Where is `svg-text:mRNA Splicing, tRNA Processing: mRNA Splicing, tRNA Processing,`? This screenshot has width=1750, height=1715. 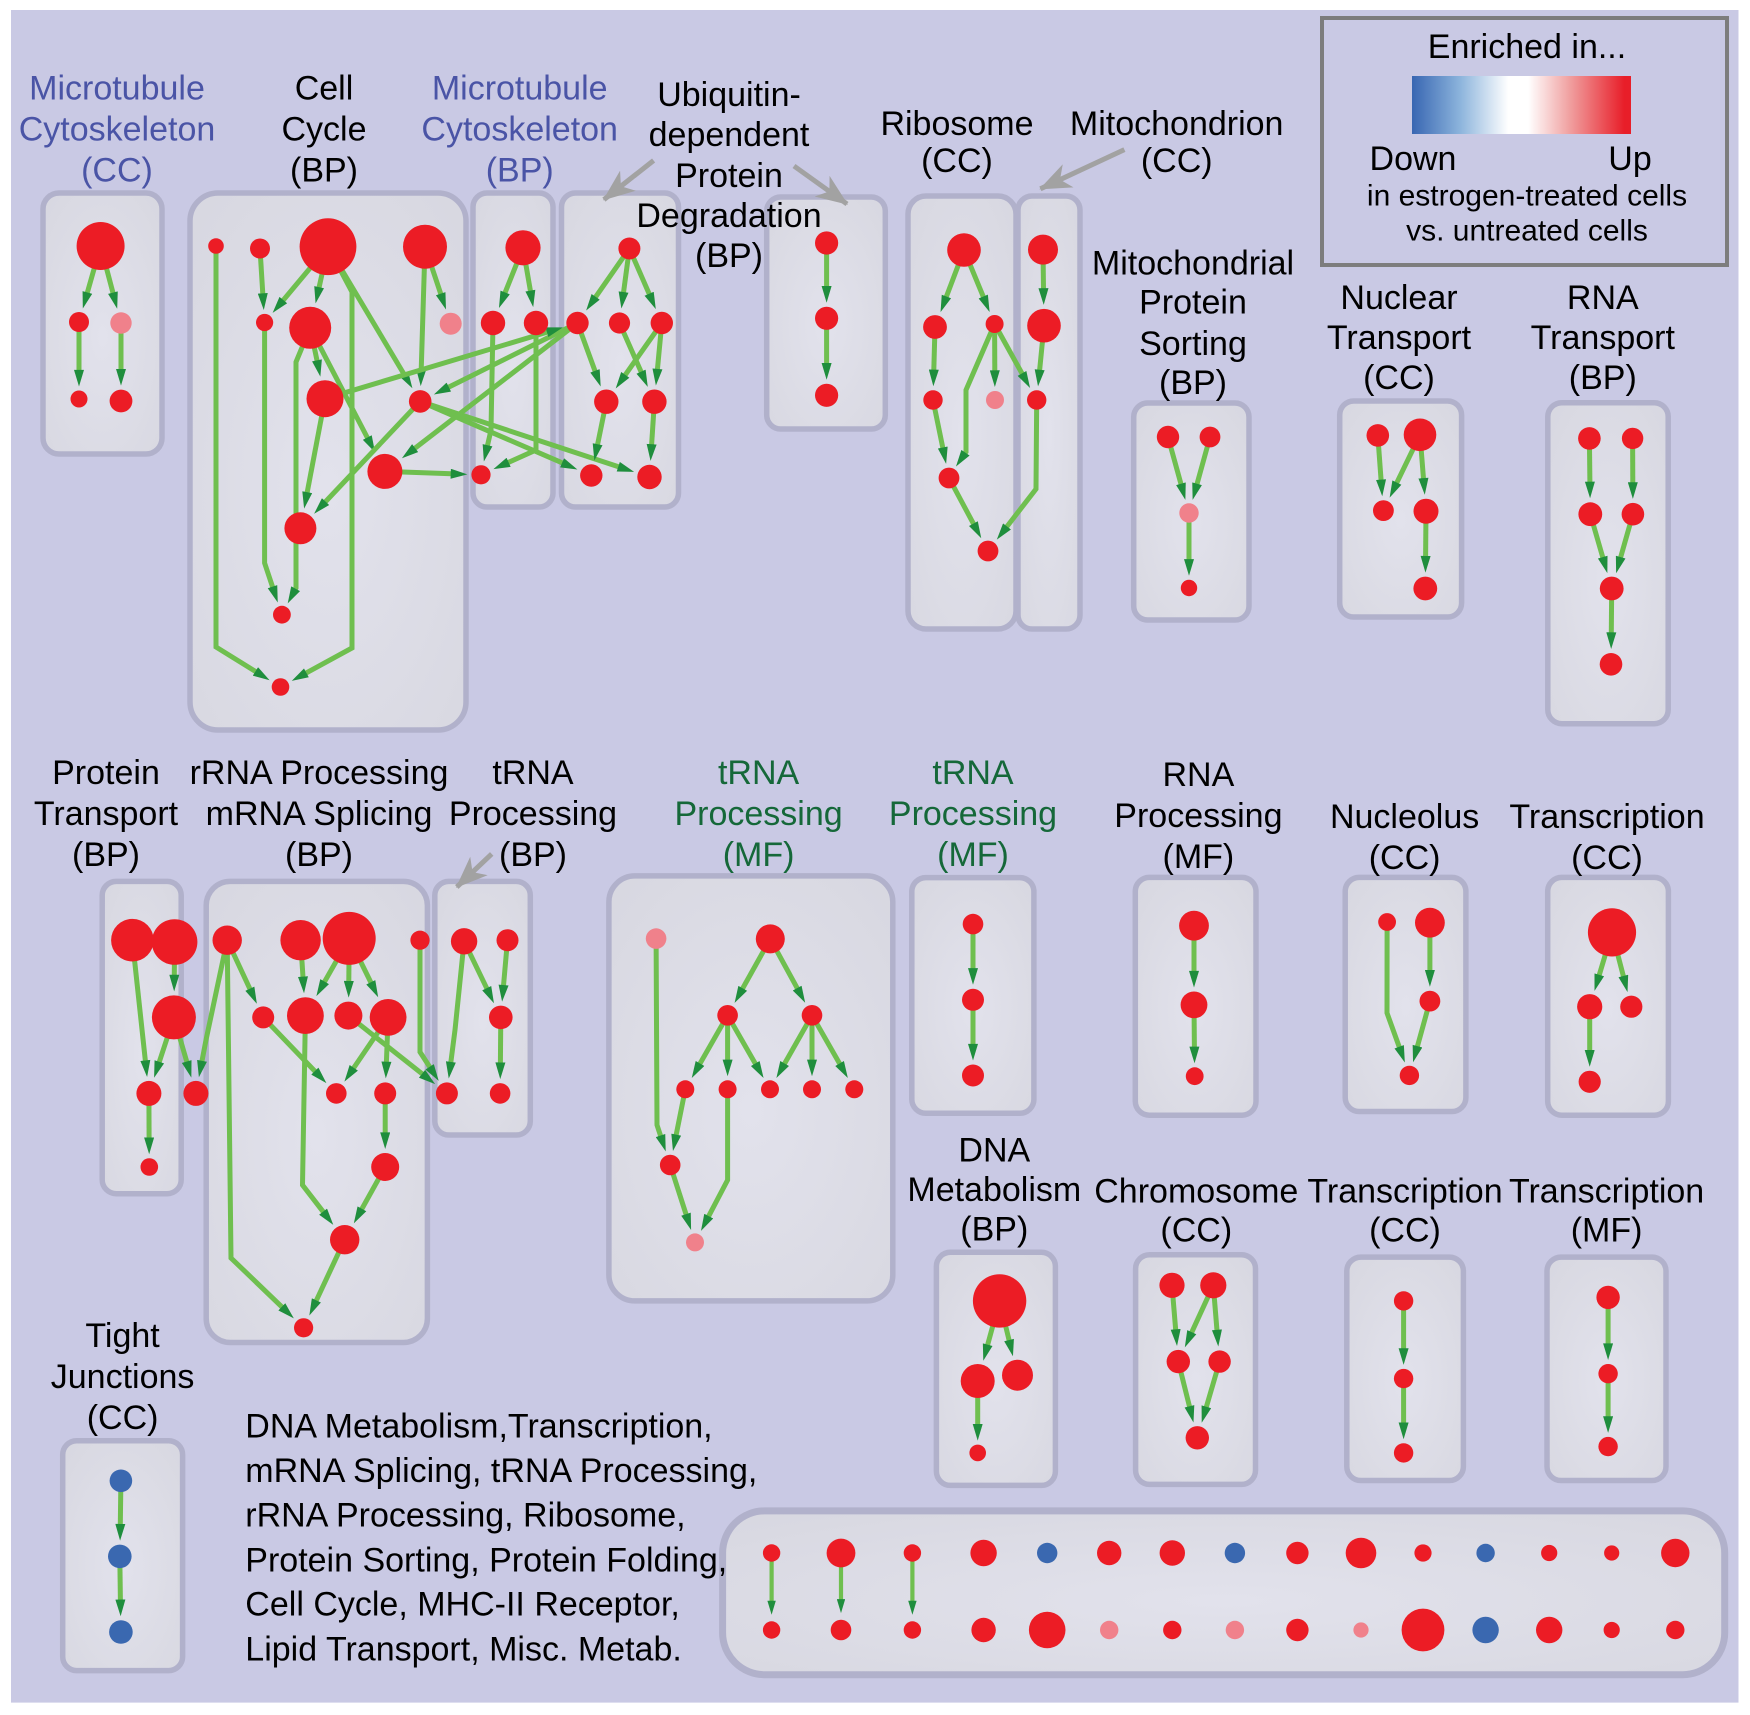 svg-text:mRNA Splicing, tRNA Processing: mRNA Splicing, tRNA Processing, is located at coordinates (501, 1471).